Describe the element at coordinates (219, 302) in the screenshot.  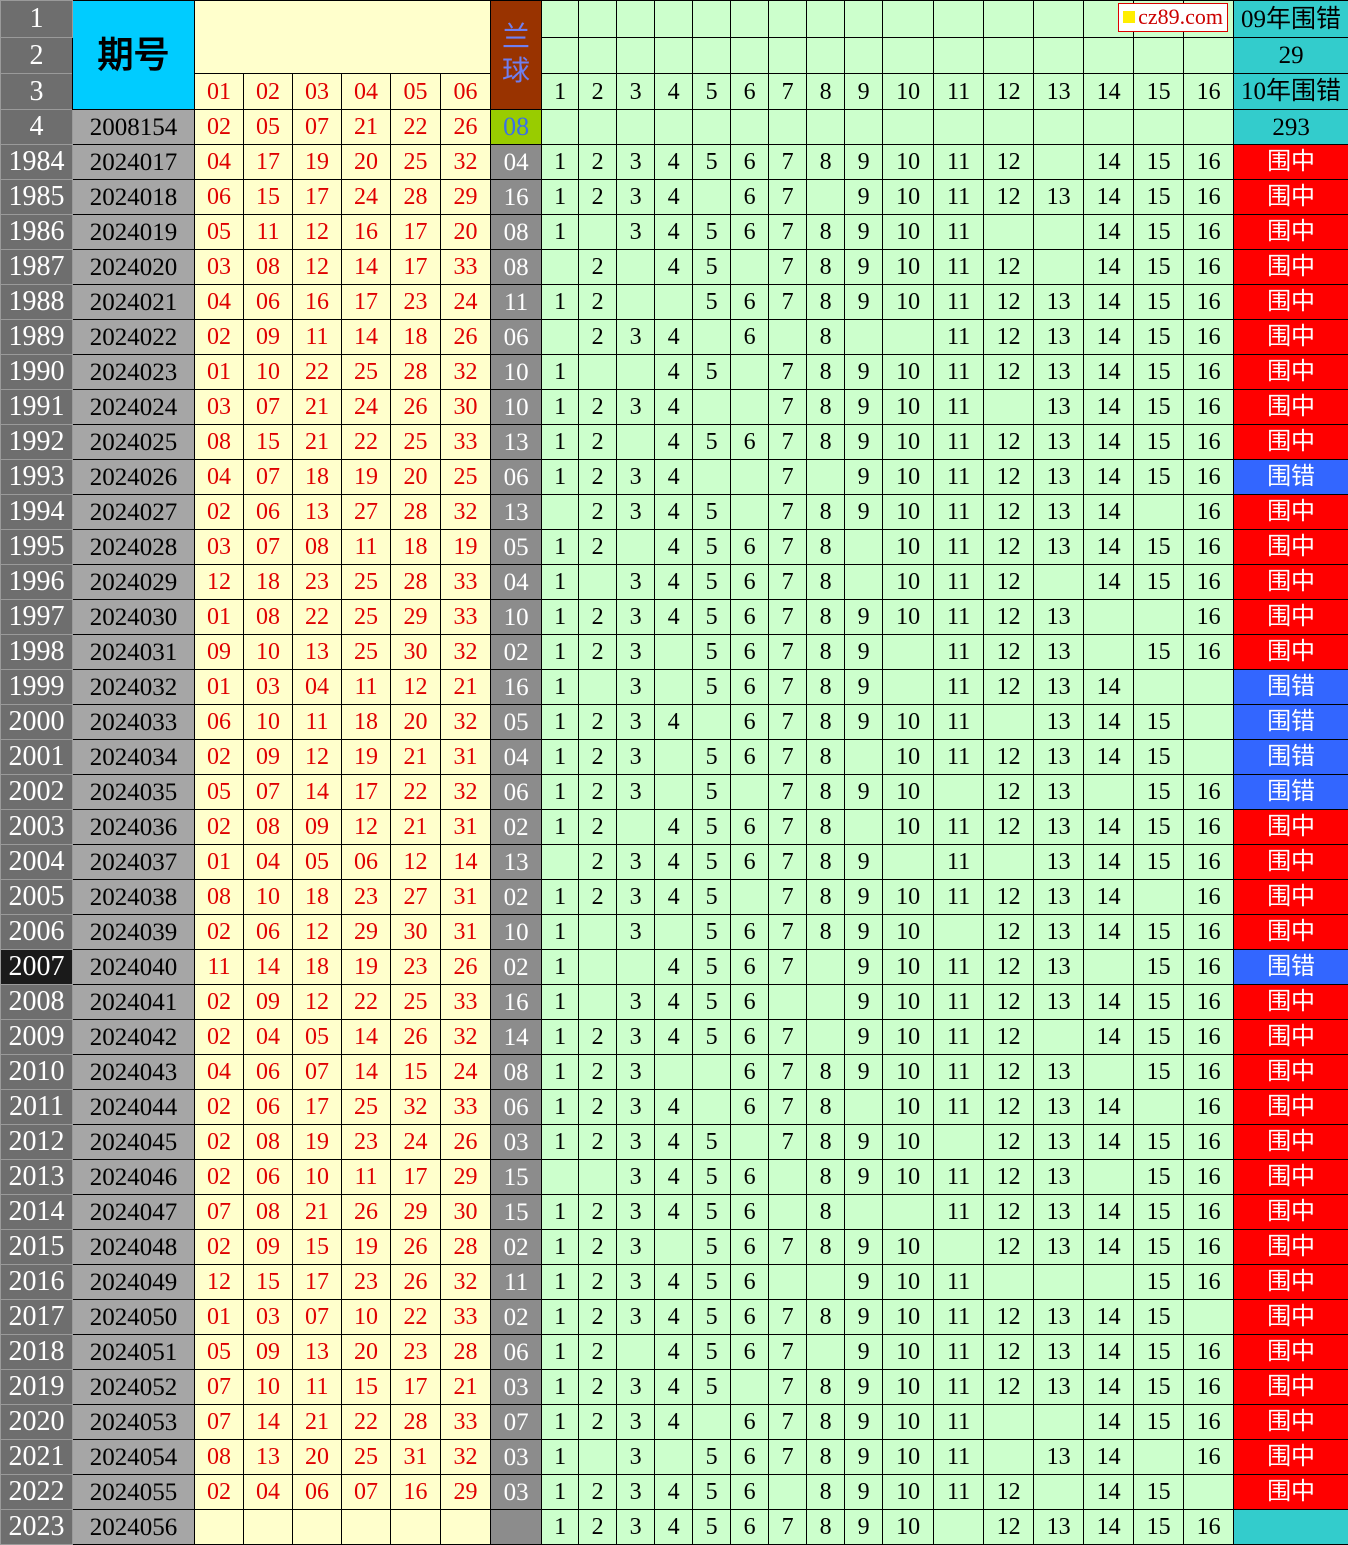
I see `red-ball-cell: 04` at that location.